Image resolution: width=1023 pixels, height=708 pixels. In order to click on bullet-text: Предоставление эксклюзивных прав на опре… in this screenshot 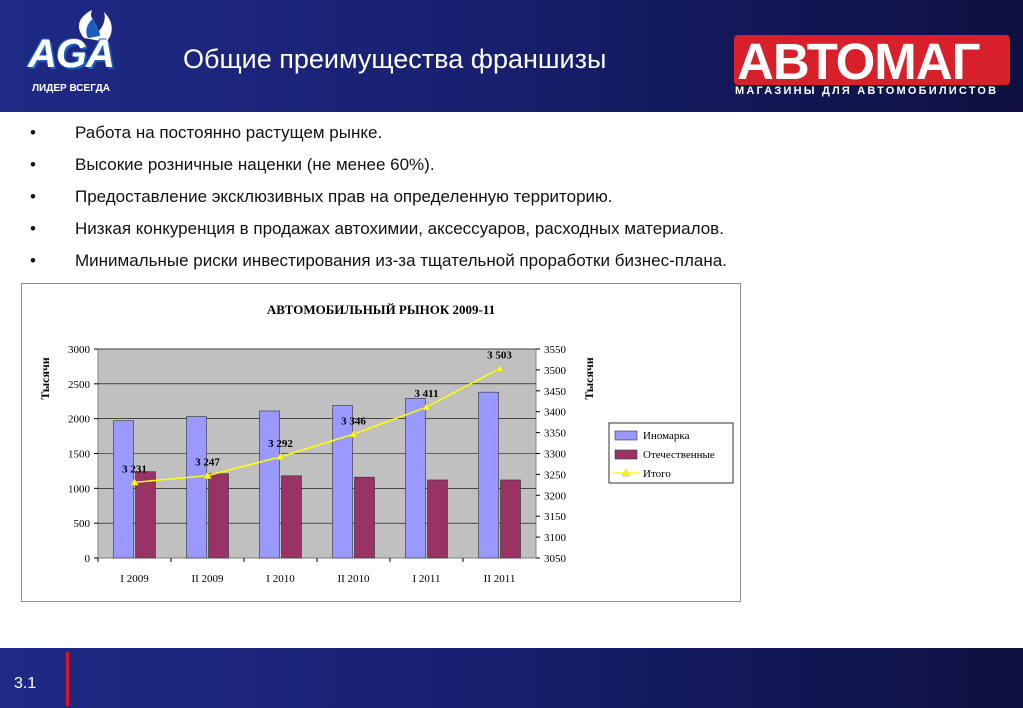, I will do `click(344, 196)`.